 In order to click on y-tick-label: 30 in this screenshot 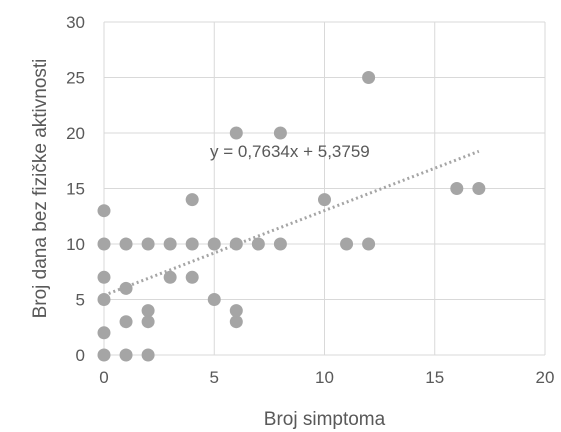, I will do `click(75, 22)`.